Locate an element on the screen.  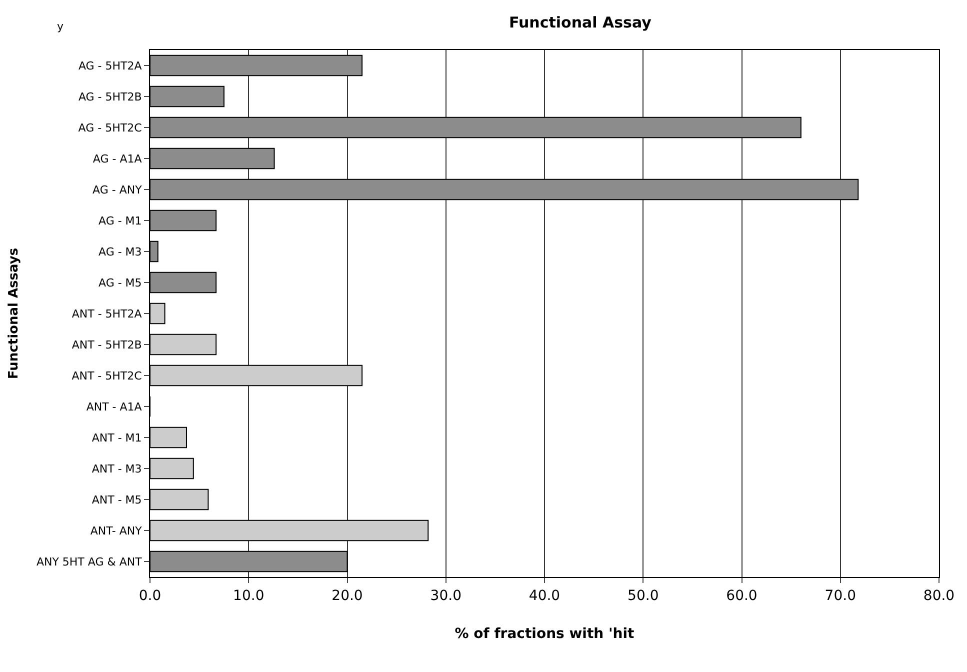
x-tick-label: 40.0 is located at coordinates (544, 596).